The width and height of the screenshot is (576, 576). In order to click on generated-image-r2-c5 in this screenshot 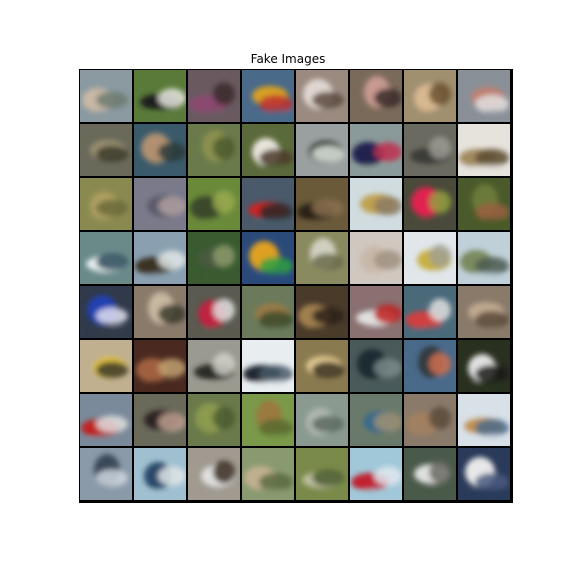, I will do `click(322, 150)`.